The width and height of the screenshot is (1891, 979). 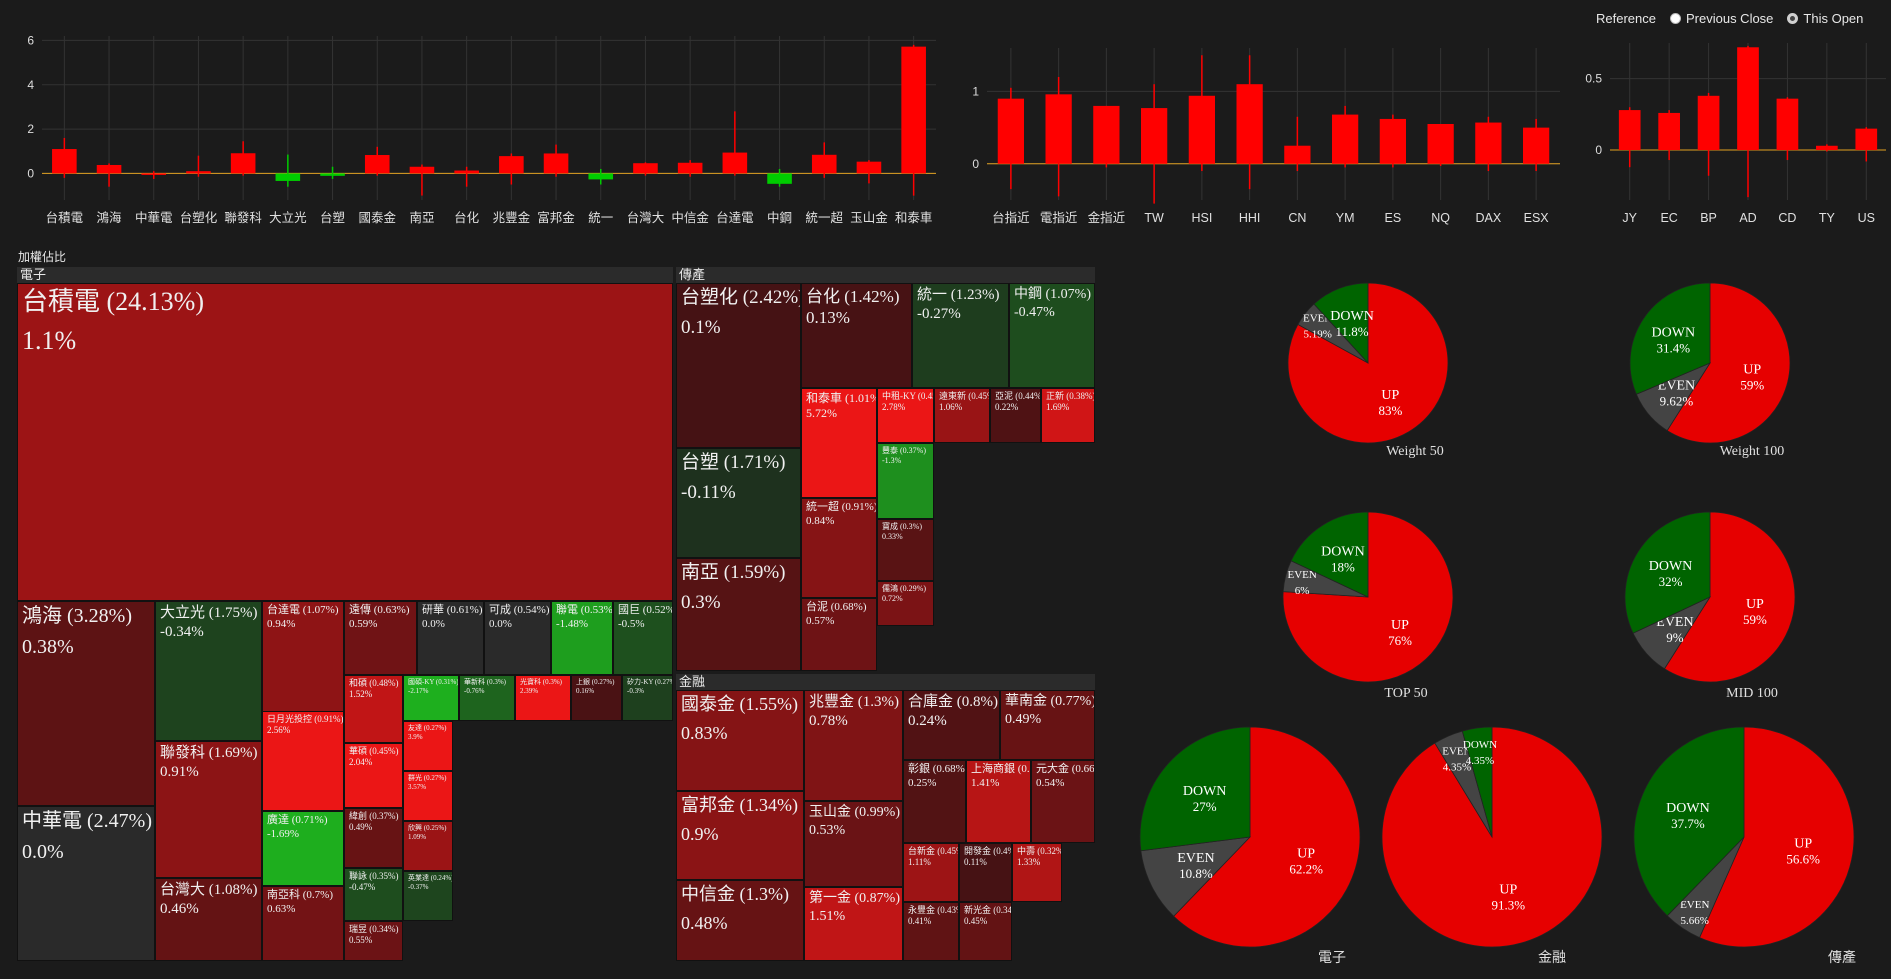 I want to click on treemap-tile: 台灣大 (1.08%) 0.46%, so click(x=208, y=919).